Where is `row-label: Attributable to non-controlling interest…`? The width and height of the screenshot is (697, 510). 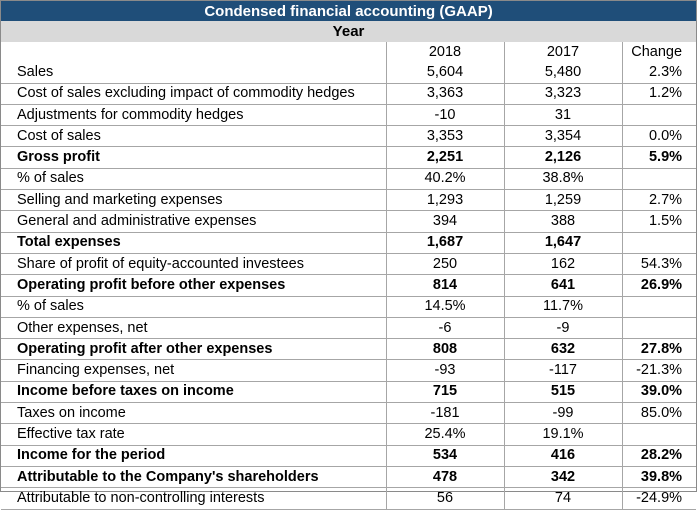 row-label: Attributable to non-controlling interest… is located at coordinates (193, 498).